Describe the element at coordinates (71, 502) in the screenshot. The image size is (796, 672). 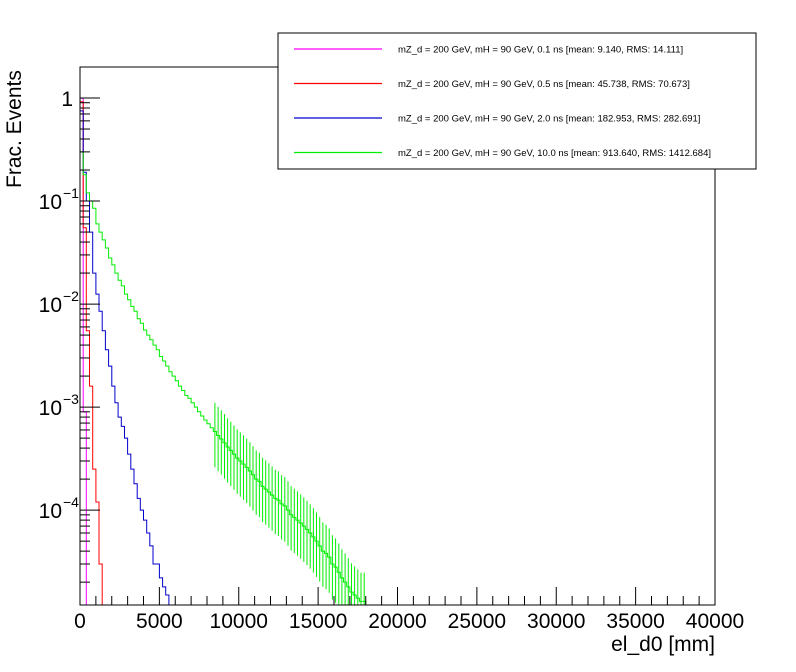
I see `y-tick-exponent: −4` at that location.